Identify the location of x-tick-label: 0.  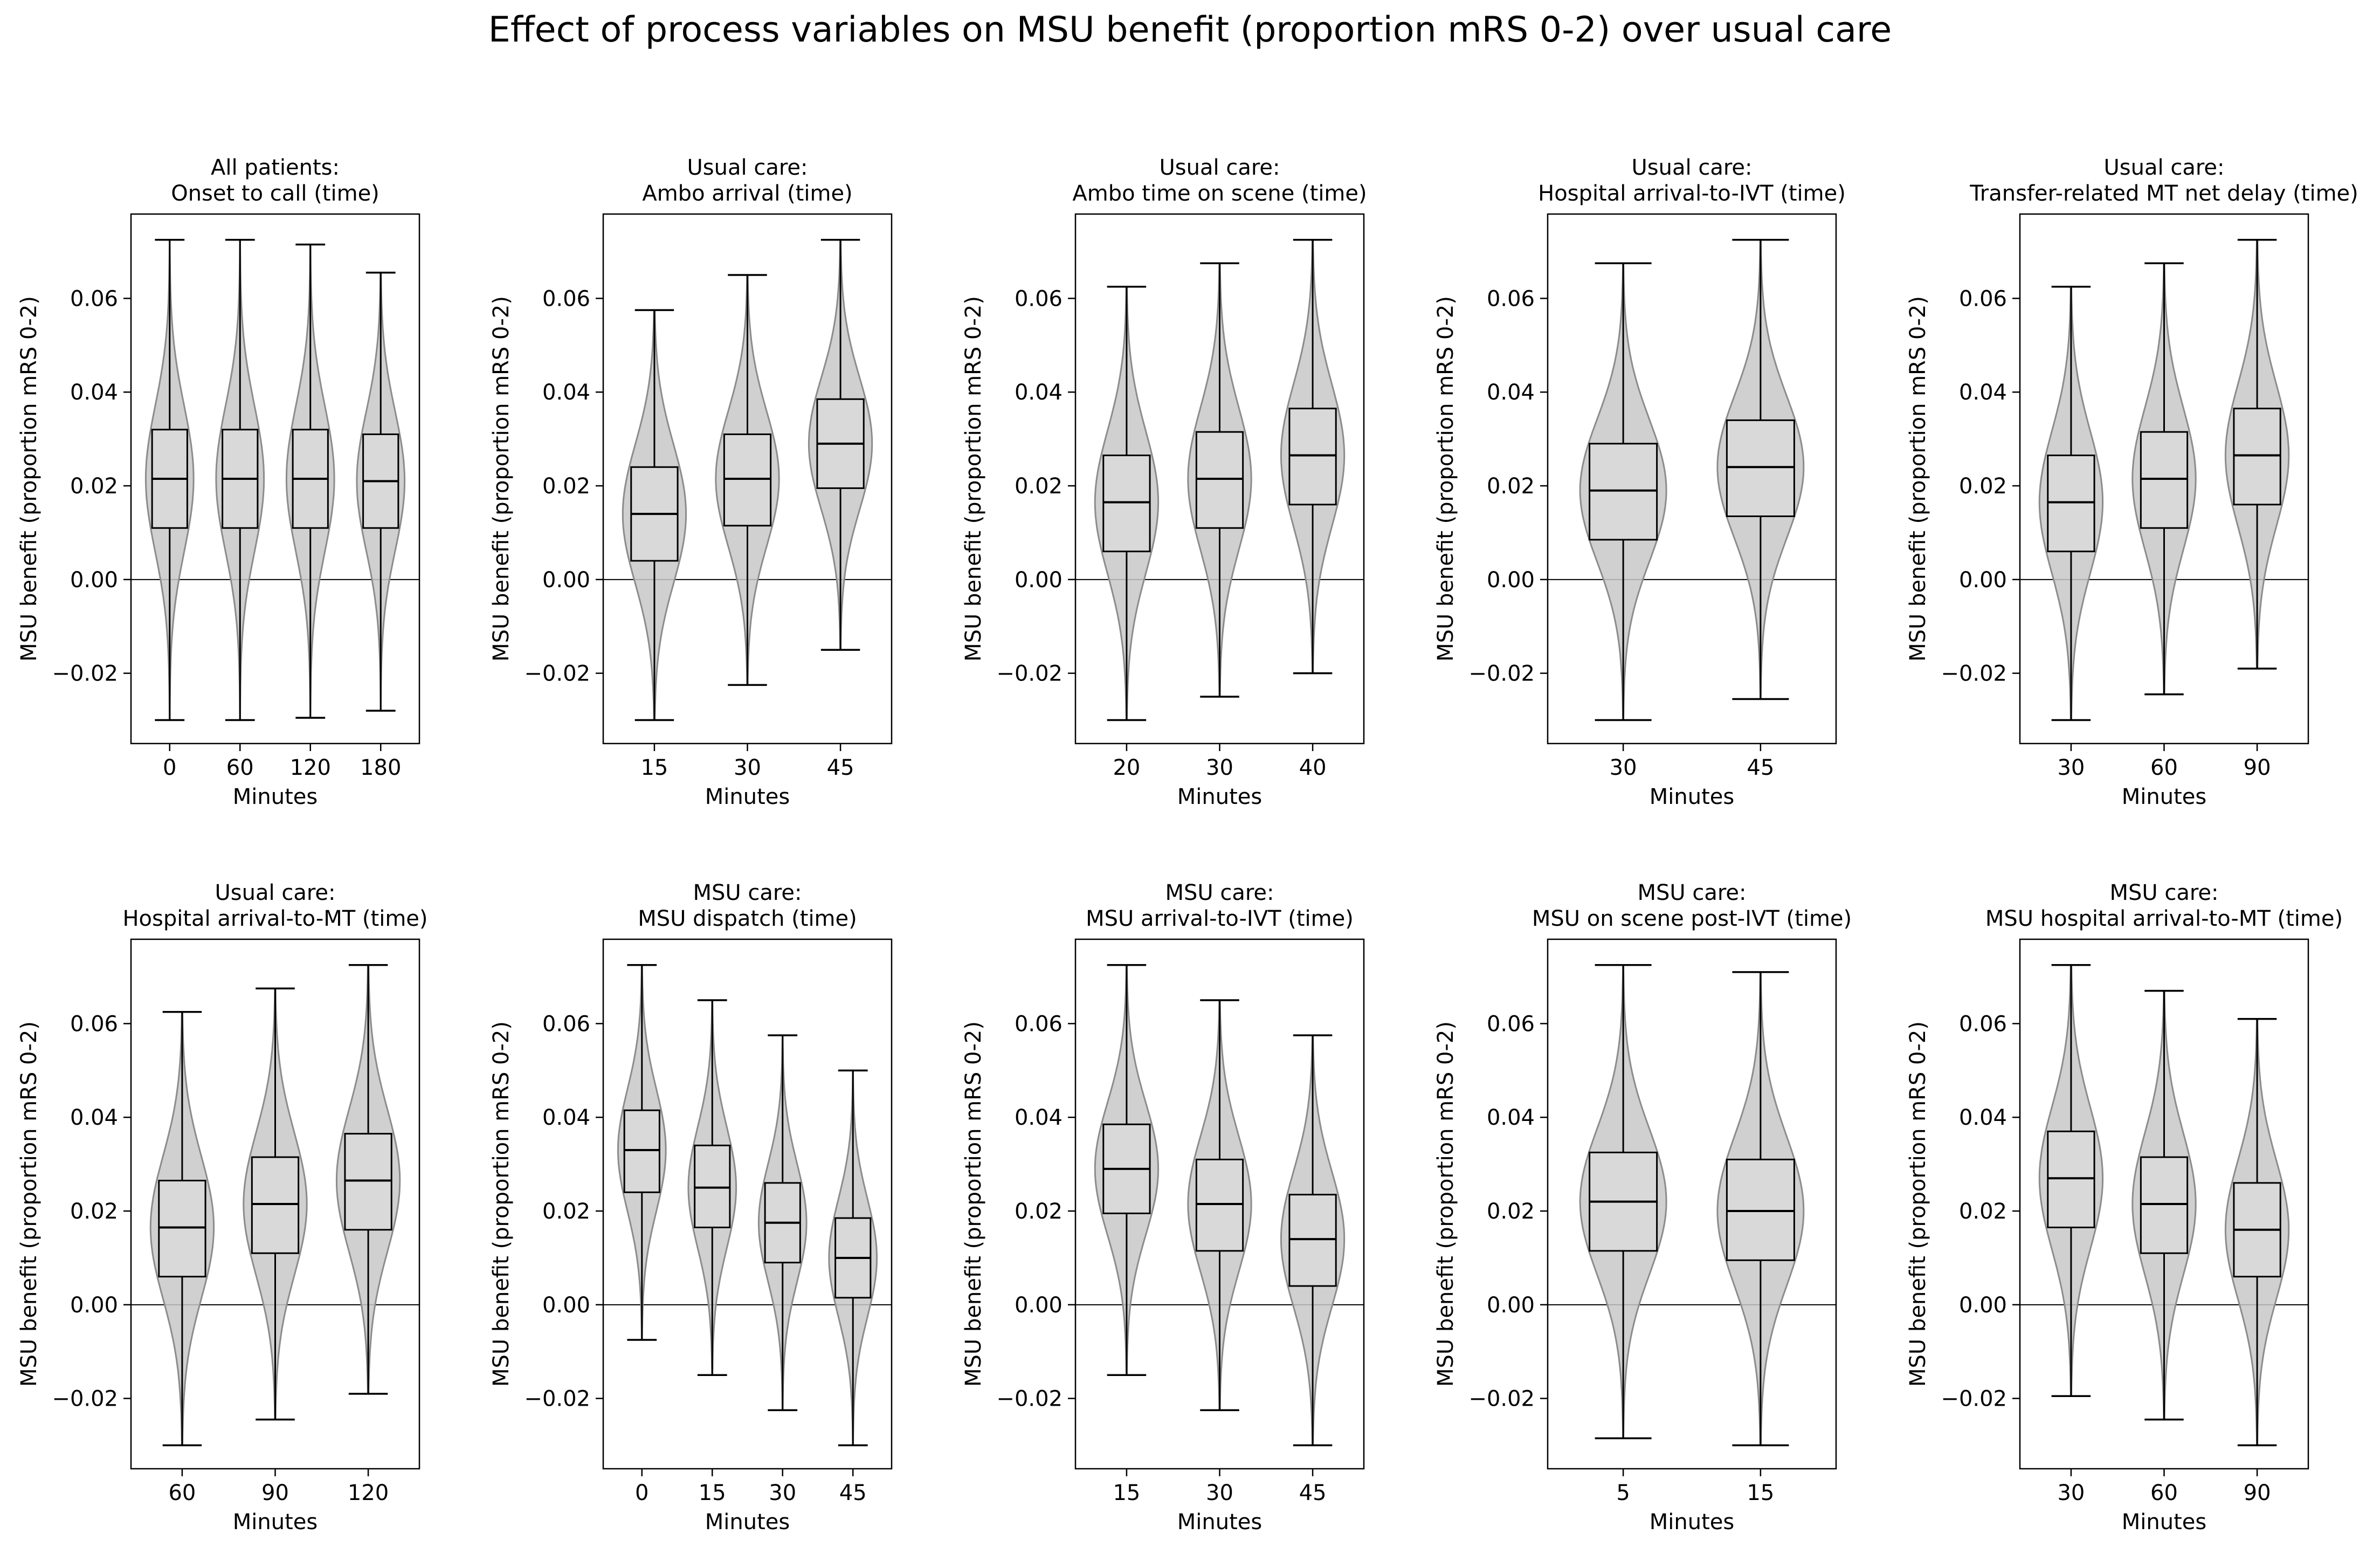
(169, 767).